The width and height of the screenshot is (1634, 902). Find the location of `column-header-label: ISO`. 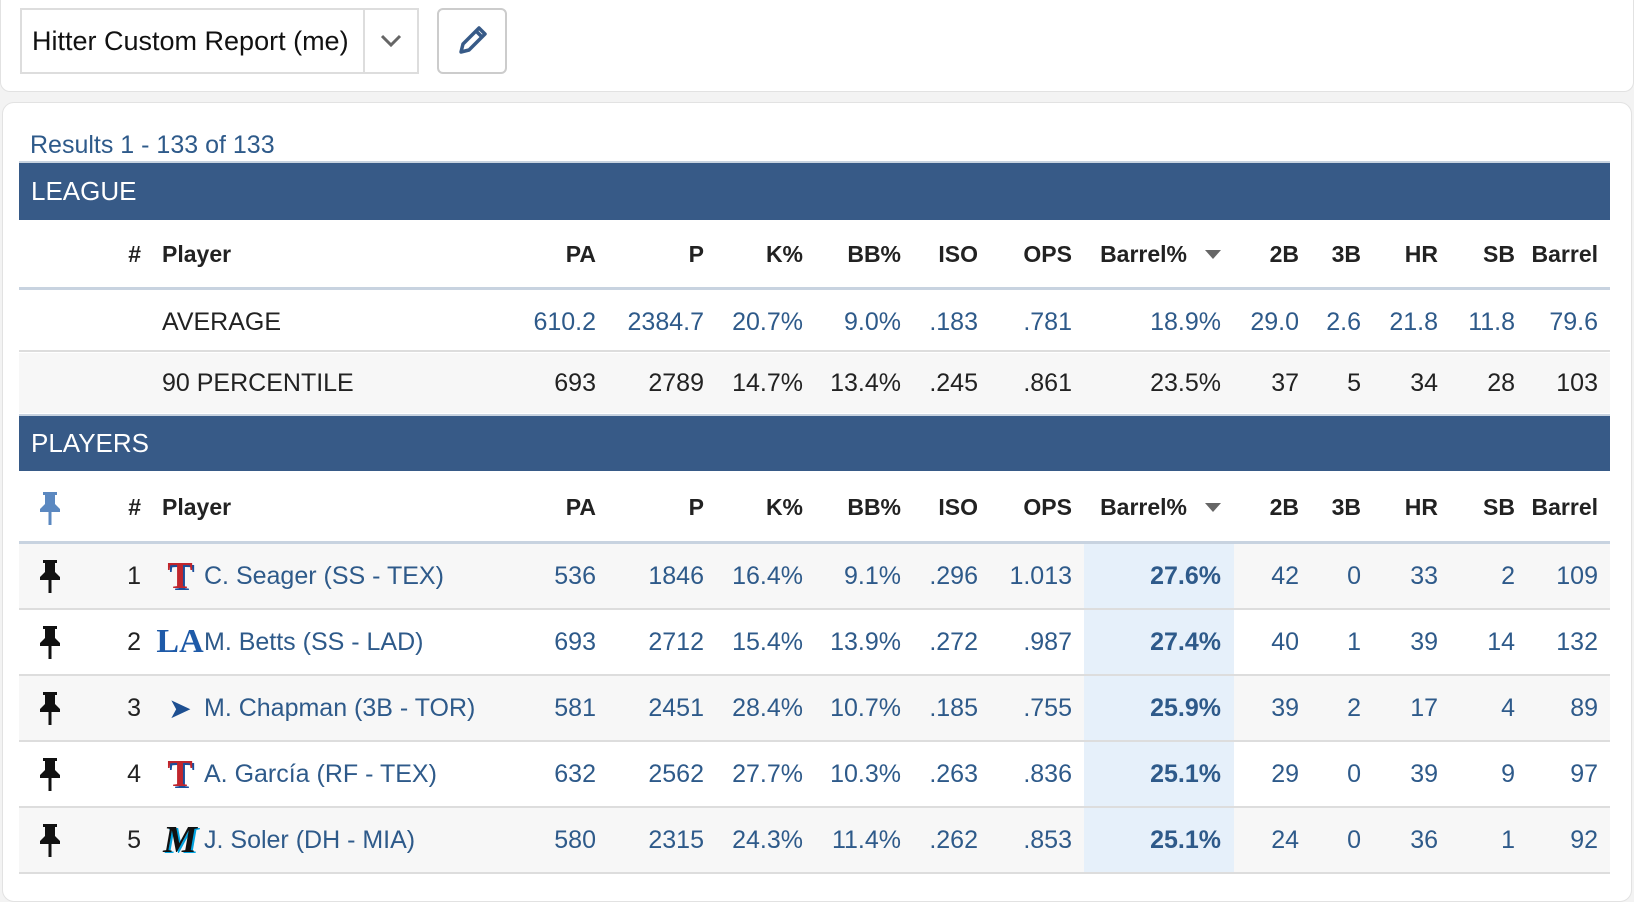

column-header-label: ISO is located at coordinates (958, 254).